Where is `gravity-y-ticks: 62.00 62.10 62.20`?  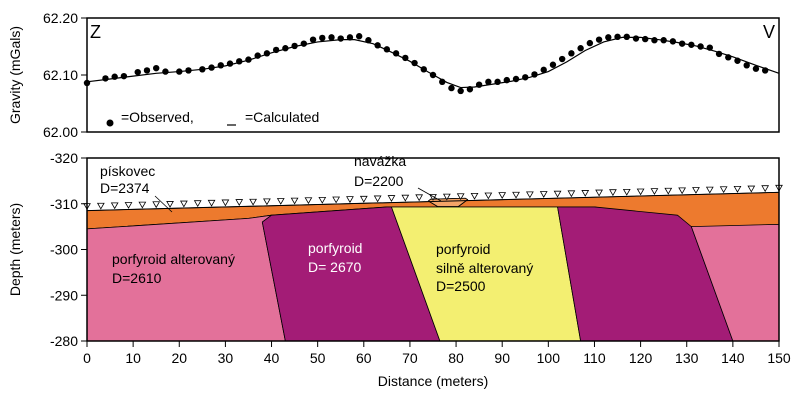
gravity-y-ticks: 62.00 62.10 62.20 is located at coordinates (65, 75).